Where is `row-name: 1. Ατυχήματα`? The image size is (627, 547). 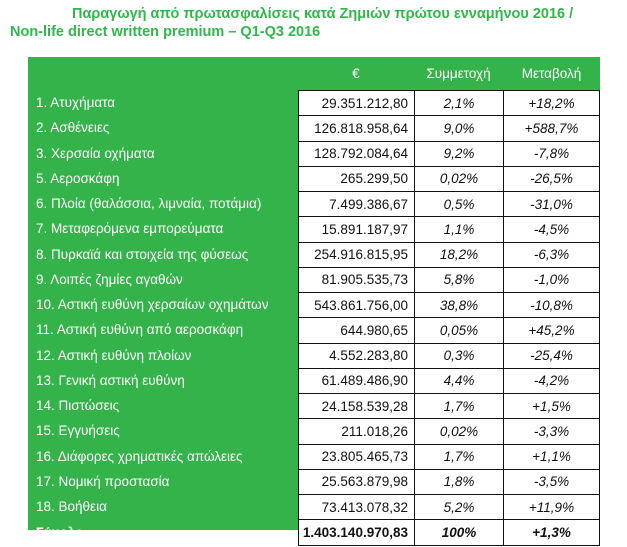
row-name: 1. Ατυχήματα is located at coordinates (76, 103).